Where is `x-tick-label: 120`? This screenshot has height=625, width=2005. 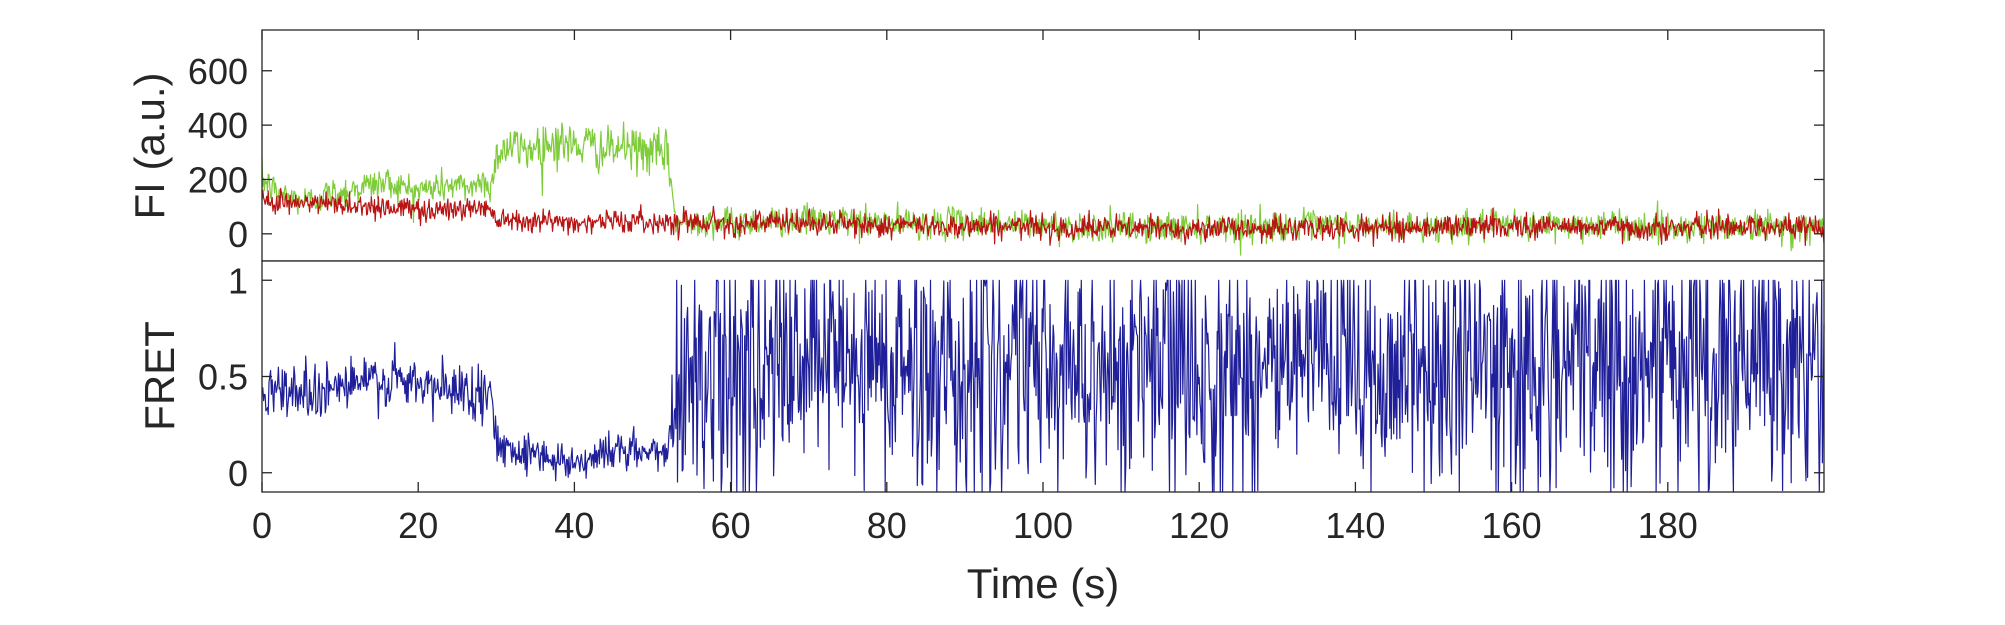
x-tick-label: 120 is located at coordinates (1199, 525).